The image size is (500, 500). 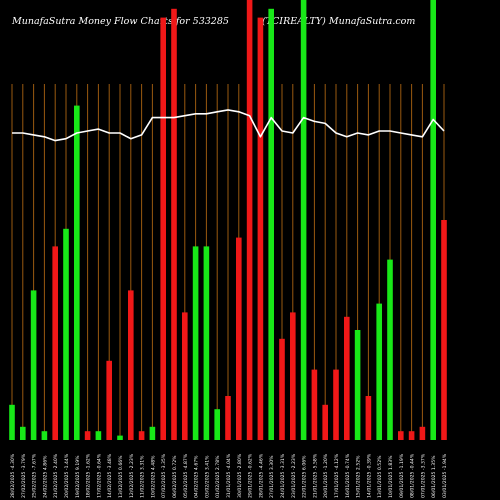 I want to click on x-tick-label: 06/01/2025 1.35%, so click(x=434, y=476).